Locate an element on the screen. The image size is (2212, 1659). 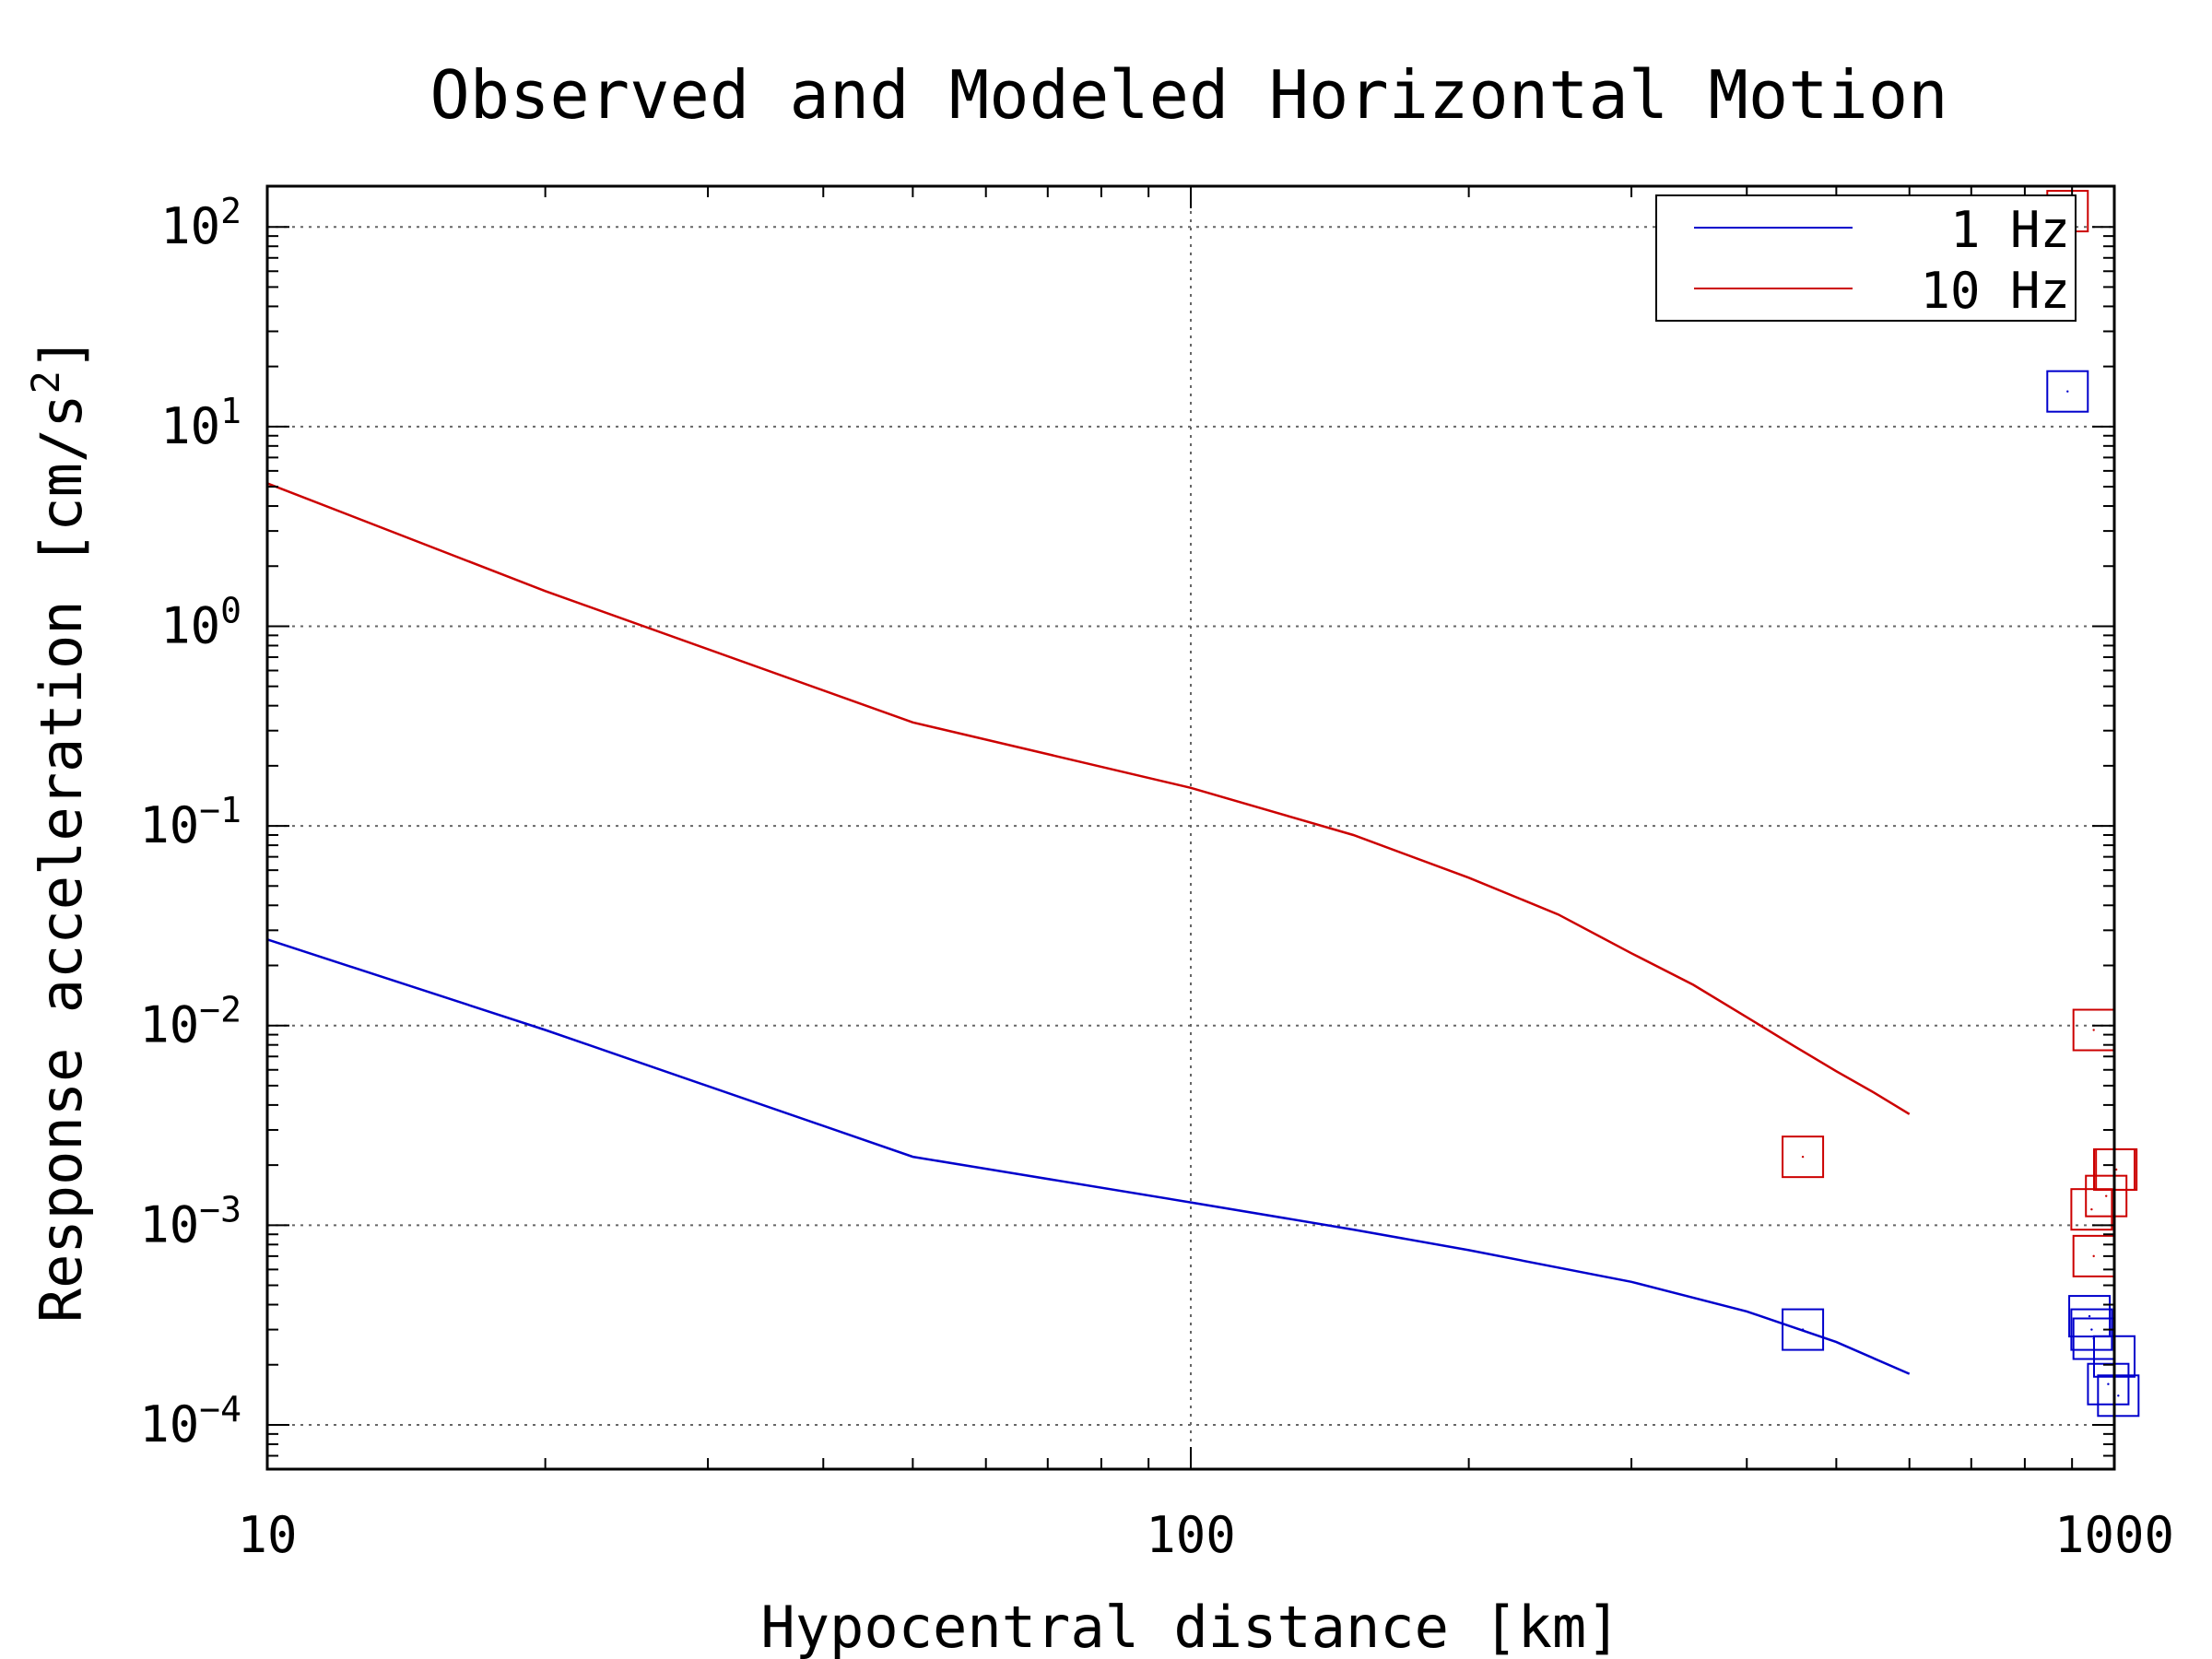
y-tick-label: 10⁻³ is located at coordinates (190, 1221).